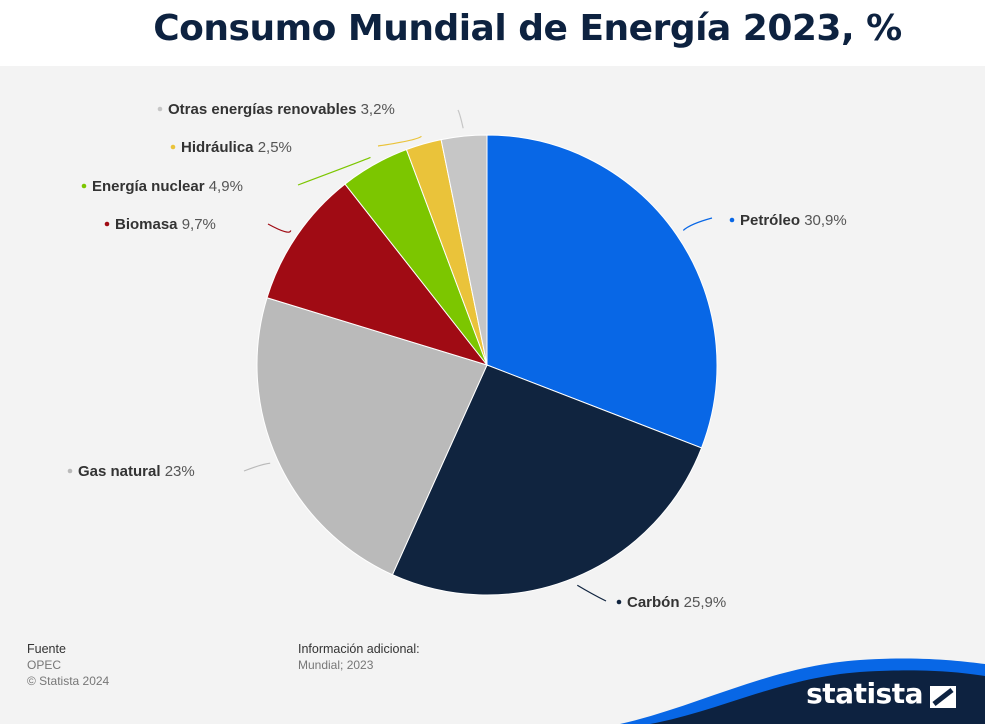 This screenshot has height=724, width=985. I want to click on slice-label: Otras energías renovables 3,2%, so click(281, 109).